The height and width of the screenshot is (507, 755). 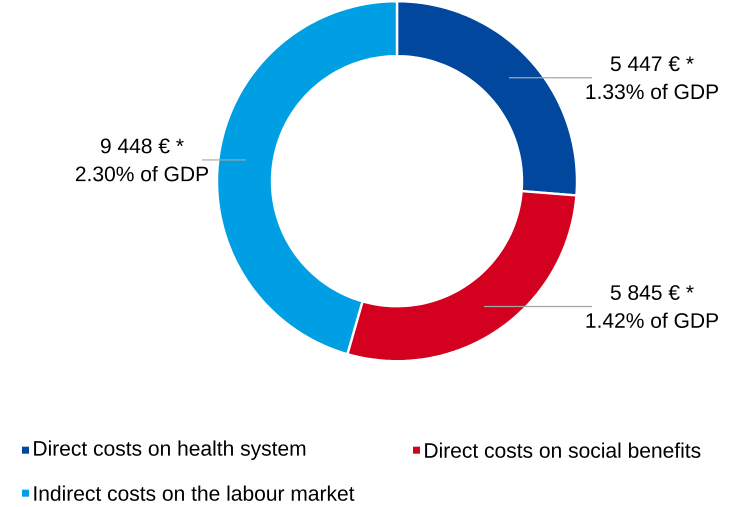 What do you see at coordinates (652, 64) in the screenshot?
I see `data-label: 5 447 € *` at bounding box center [652, 64].